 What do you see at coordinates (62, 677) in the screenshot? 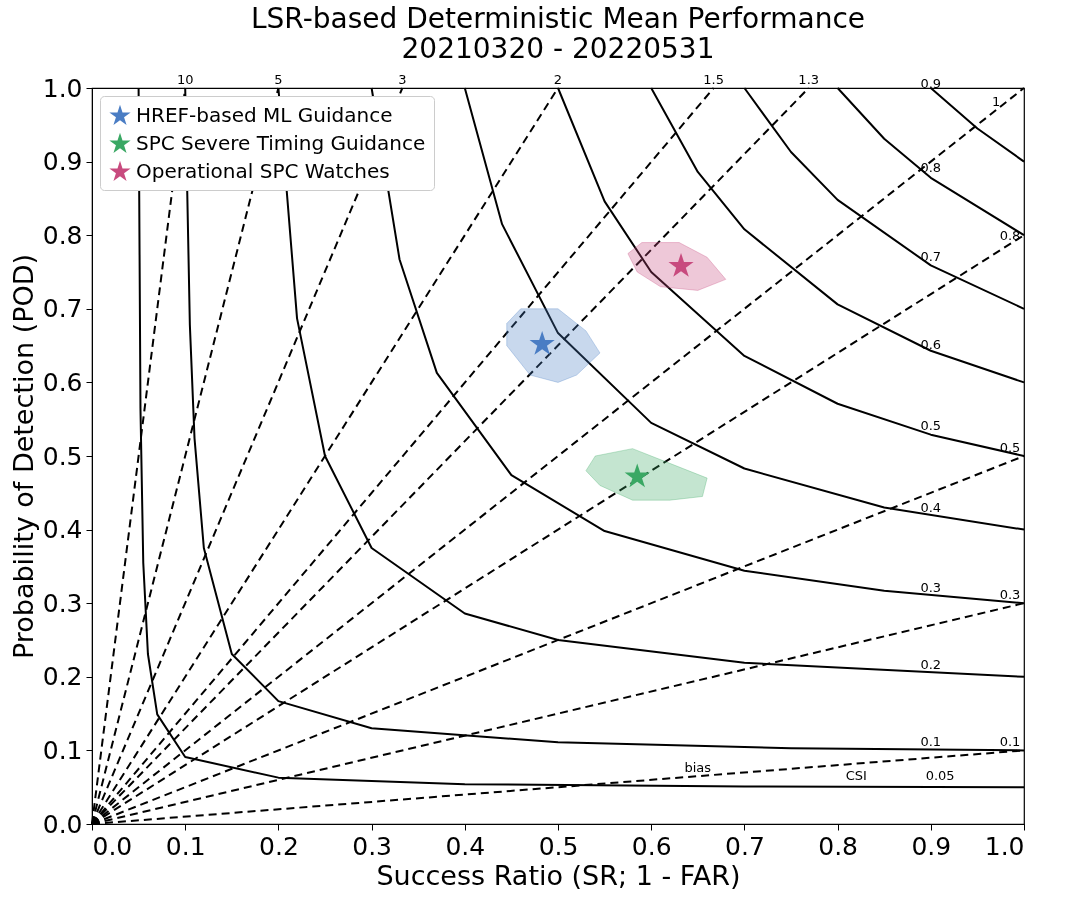
I see `y-tick-label: 0.2` at bounding box center [62, 677].